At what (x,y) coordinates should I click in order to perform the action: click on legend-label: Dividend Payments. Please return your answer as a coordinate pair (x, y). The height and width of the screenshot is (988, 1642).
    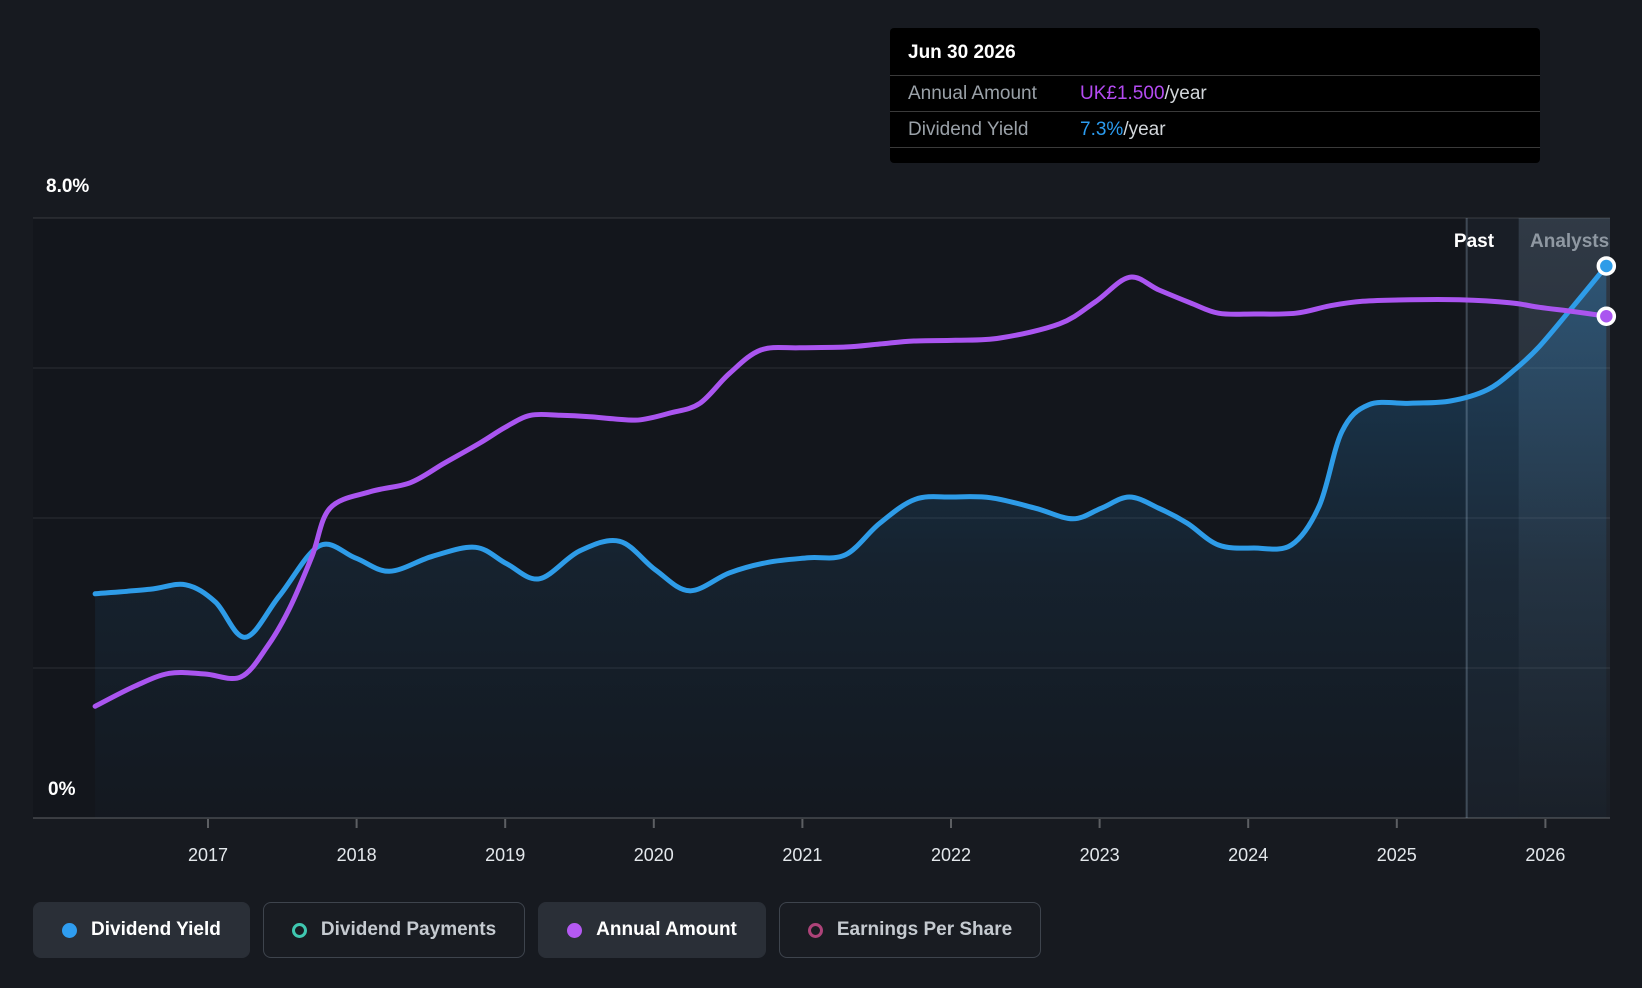
    Looking at the image, I should click on (408, 929).